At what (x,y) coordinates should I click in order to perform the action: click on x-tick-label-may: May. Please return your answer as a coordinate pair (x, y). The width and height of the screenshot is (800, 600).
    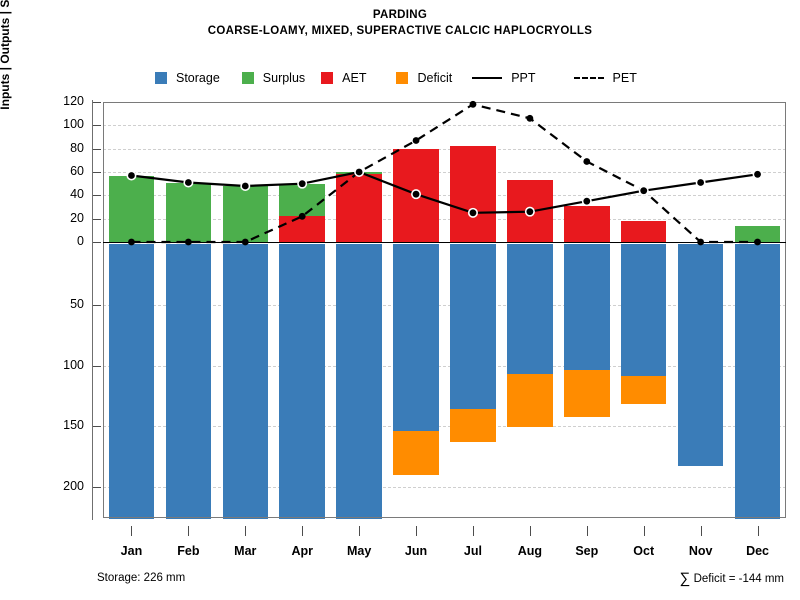
    Looking at the image, I should click on (359, 551).